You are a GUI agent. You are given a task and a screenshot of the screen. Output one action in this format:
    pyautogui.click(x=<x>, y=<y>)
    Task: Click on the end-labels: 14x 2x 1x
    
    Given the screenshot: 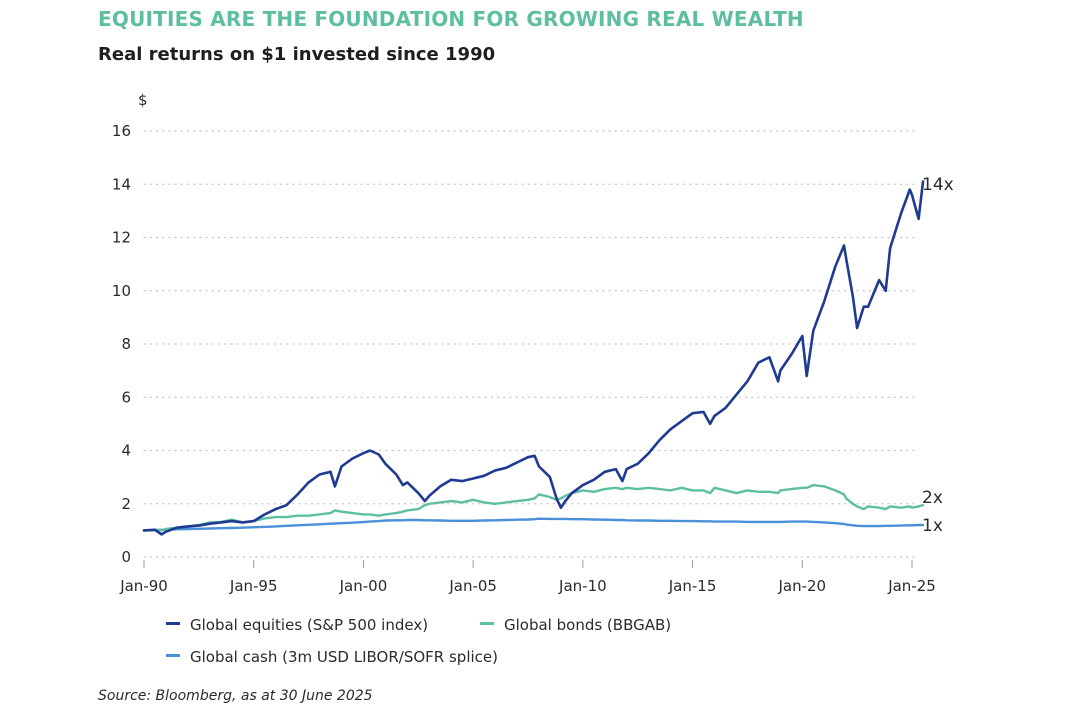 What is the action you would take?
    pyautogui.click(x=938, y=355)
    